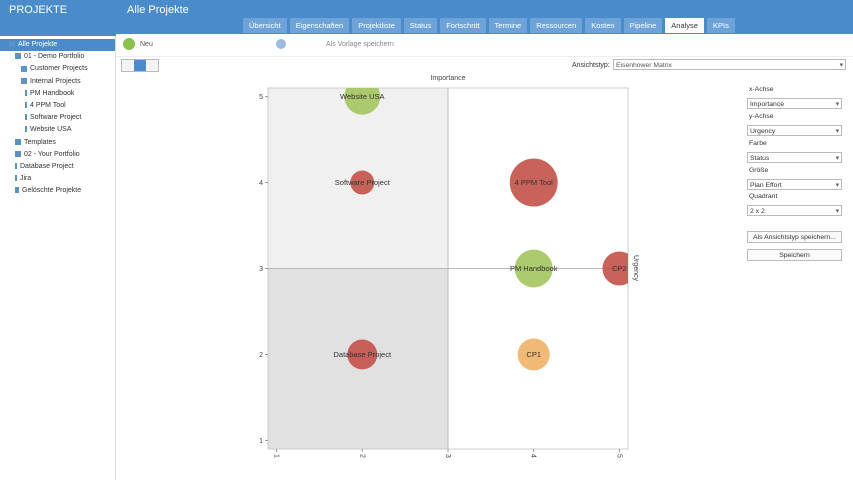  Describe the element at coordinates (759, 170) in the screenshot. I see `field-label: Größe` at that location.